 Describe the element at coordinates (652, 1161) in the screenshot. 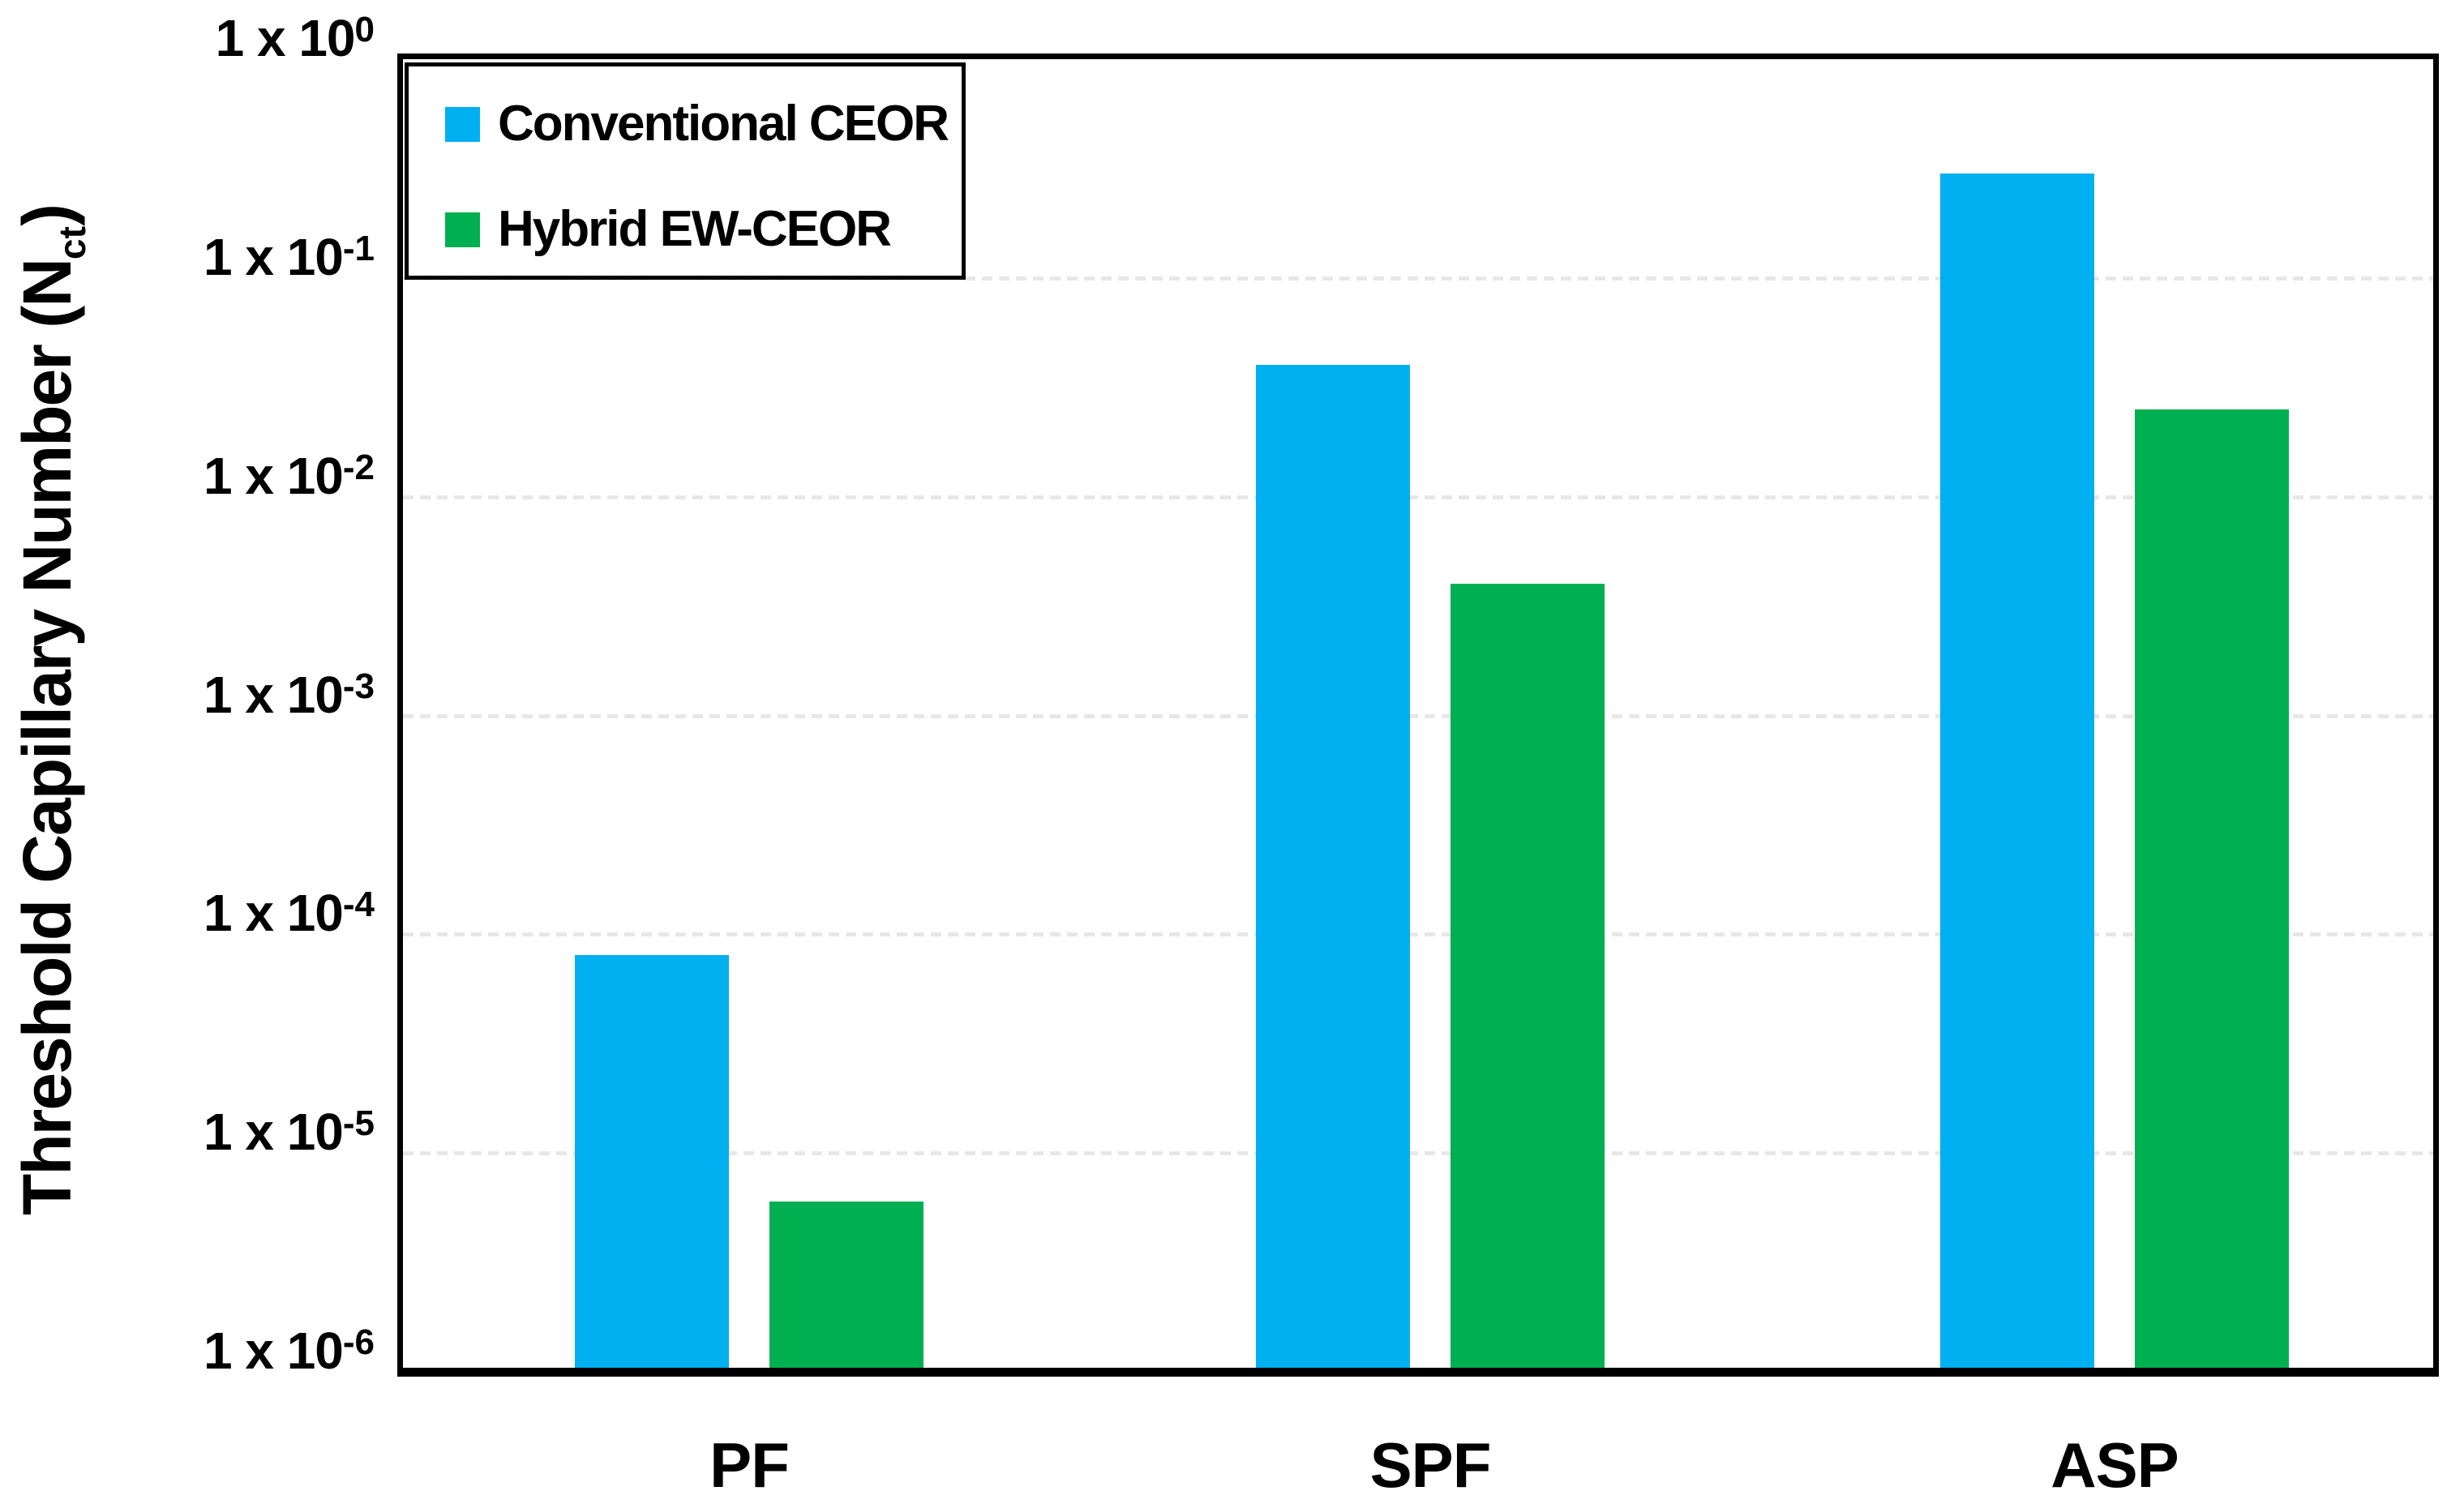

I see `bar-pf-conventional-ceor` at that location.